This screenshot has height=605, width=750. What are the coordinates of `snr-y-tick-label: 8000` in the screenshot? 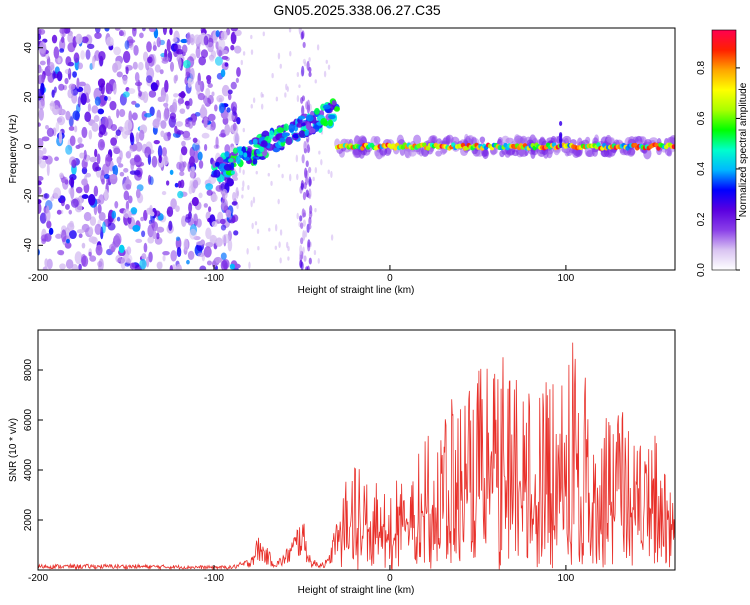 It's located at (28, 369).